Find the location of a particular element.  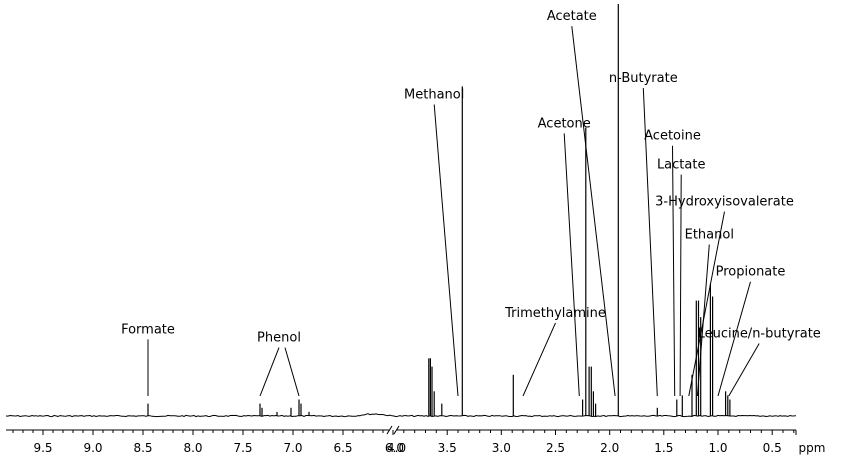

x-tick-label: 0.5 is located at coordinates (772, 448).